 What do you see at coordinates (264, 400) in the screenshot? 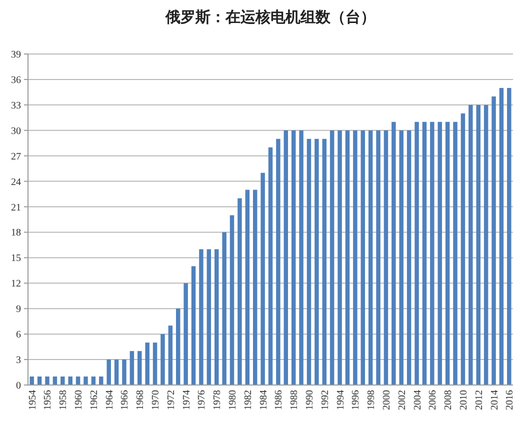
I see `x-tick-label: 1984` at bounding box center [264, 400].